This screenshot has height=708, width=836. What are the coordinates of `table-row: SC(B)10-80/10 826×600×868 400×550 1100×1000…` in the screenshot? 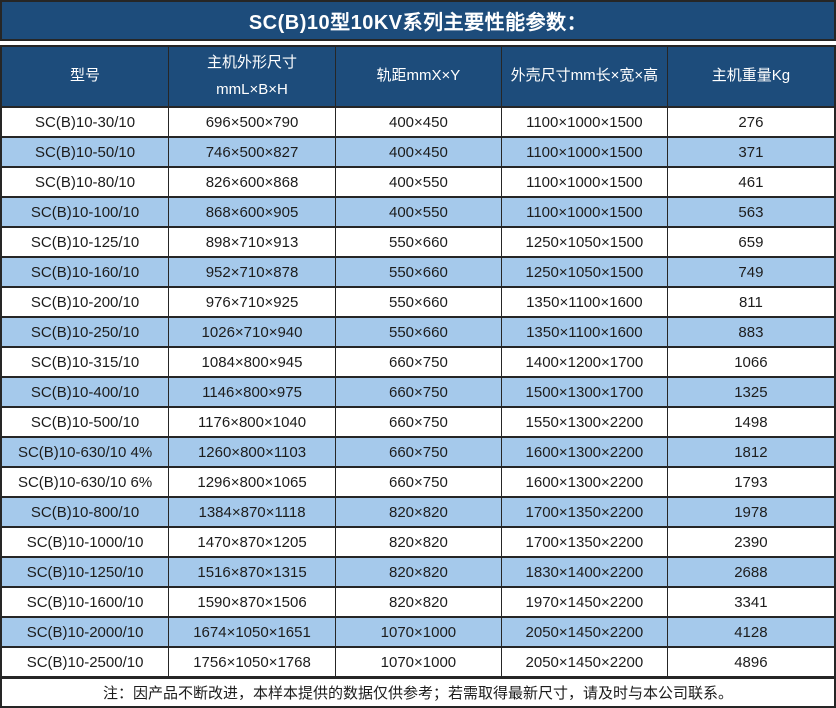 It's located at (418, 182).